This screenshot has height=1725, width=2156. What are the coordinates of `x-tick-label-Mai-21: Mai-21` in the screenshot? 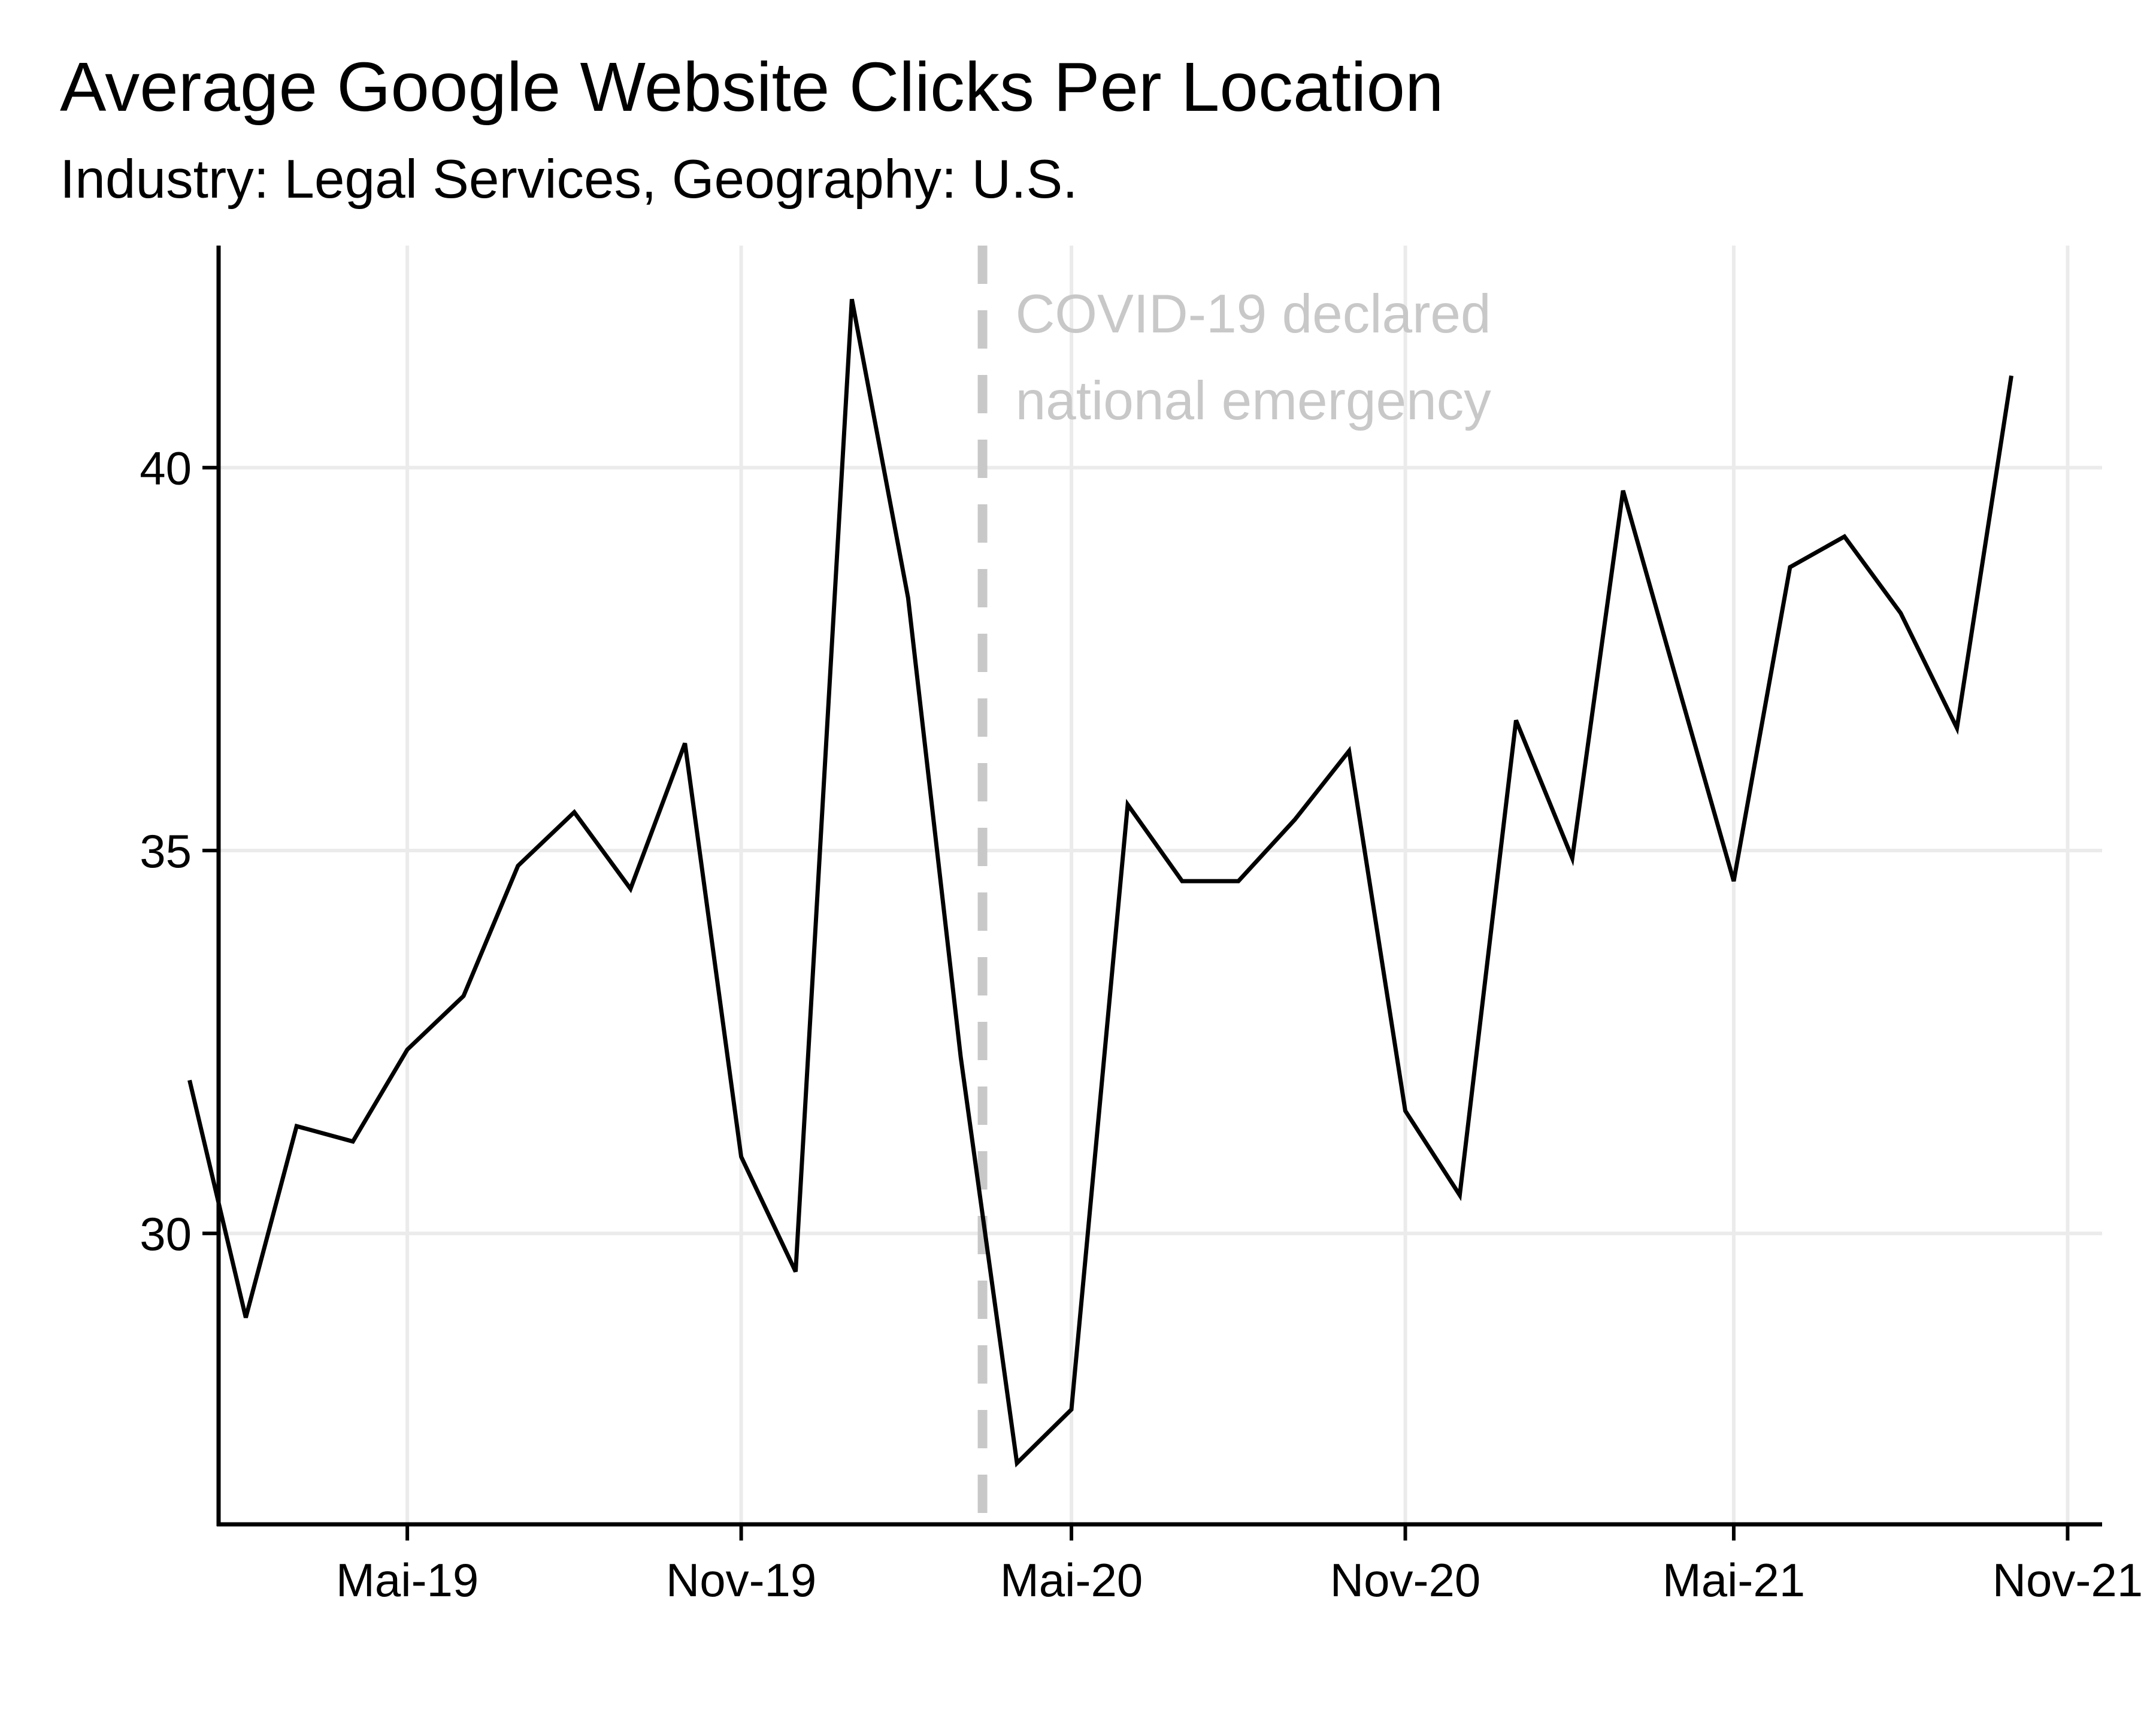 It's located at (1734, 1580).